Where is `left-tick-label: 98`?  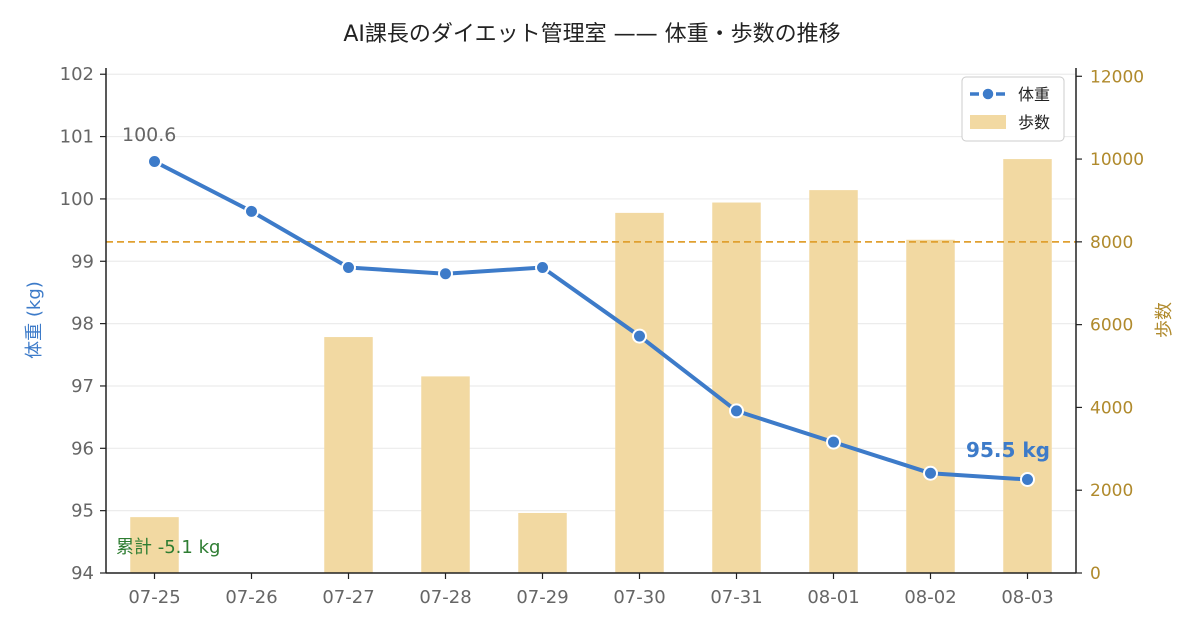
left-tick-label: 98 is located at coordinates (82, 324).